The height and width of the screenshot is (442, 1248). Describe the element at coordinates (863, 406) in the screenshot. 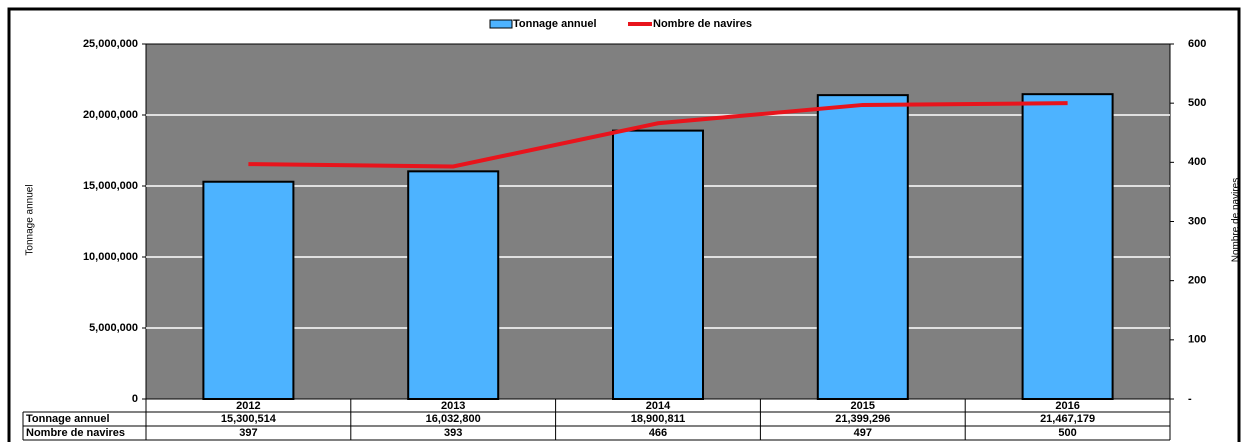

I see `x-tick-label: 2015` at that location.